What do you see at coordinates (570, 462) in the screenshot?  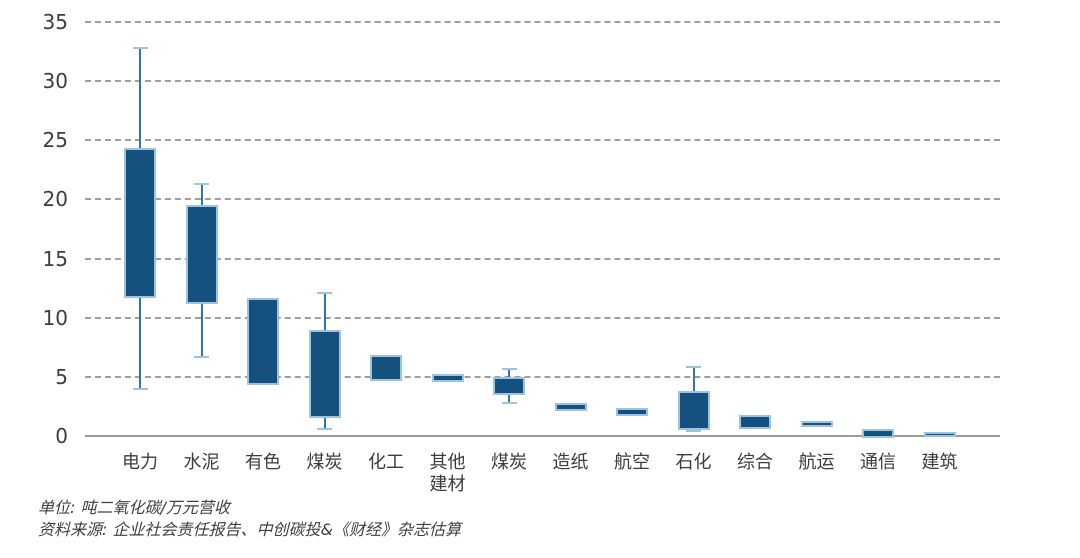 I see `x-axis-label: 造纸` at bounding box center [570, 462].